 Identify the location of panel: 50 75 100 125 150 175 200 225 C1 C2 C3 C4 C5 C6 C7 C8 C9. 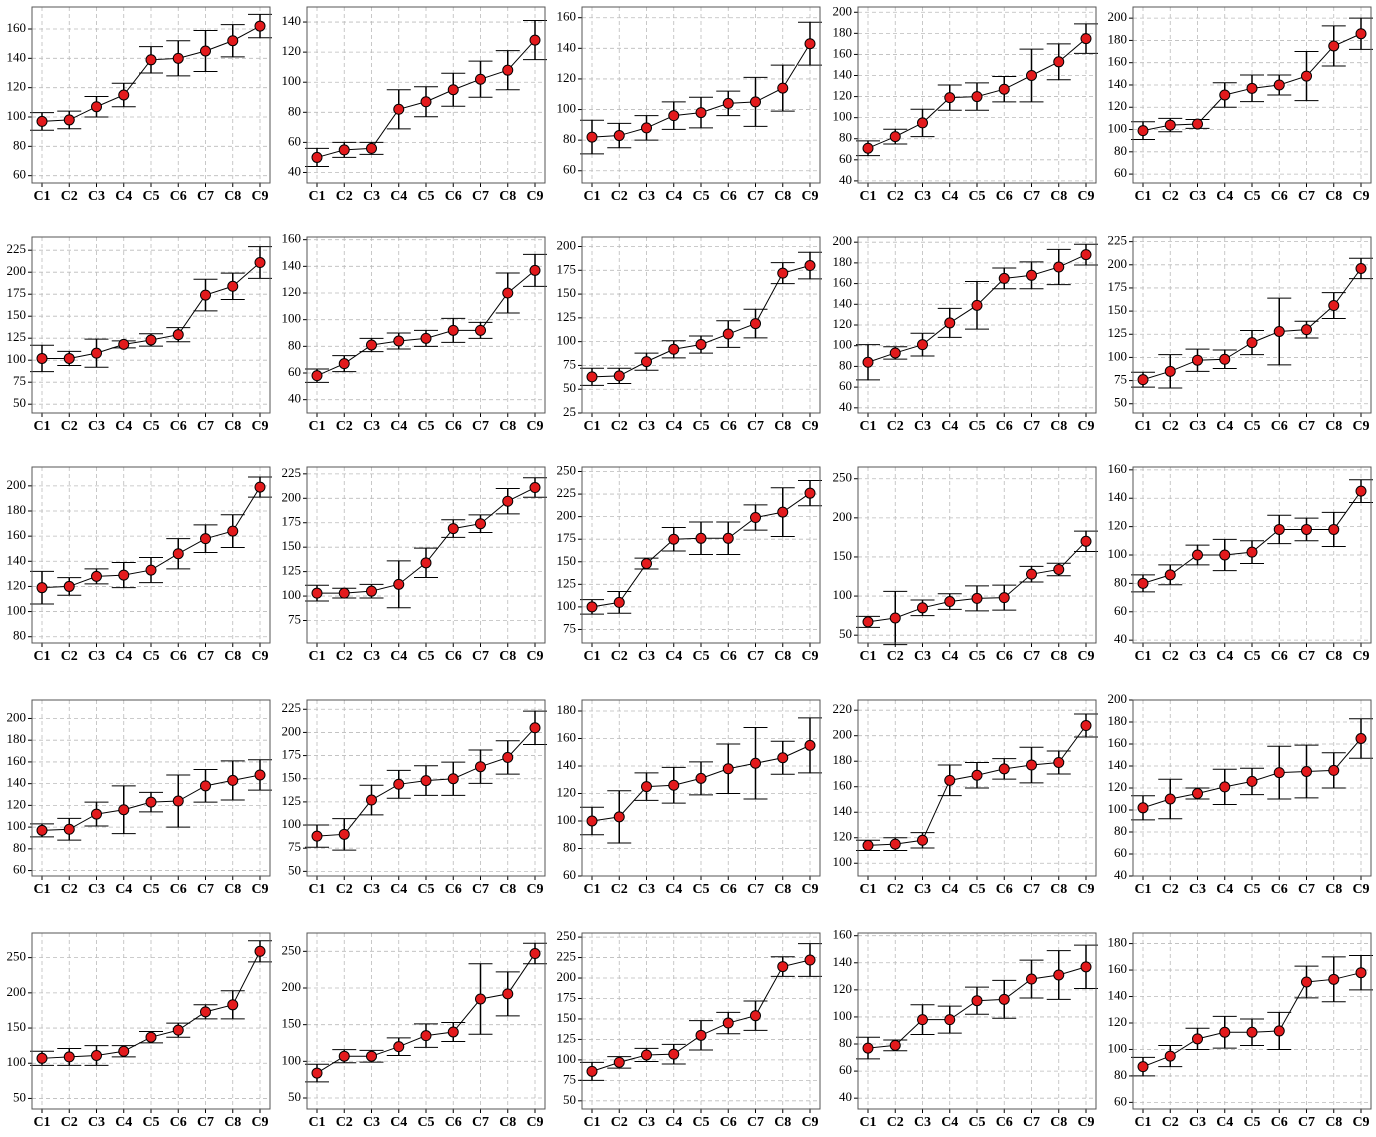
(1240, 333).